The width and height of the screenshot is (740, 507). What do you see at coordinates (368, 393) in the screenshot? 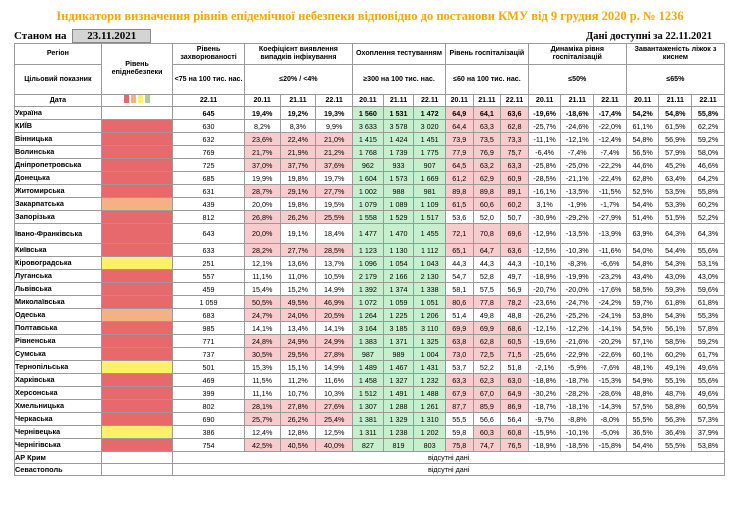
I see `testing-value: 1 512` at bounding box center [368, 393].